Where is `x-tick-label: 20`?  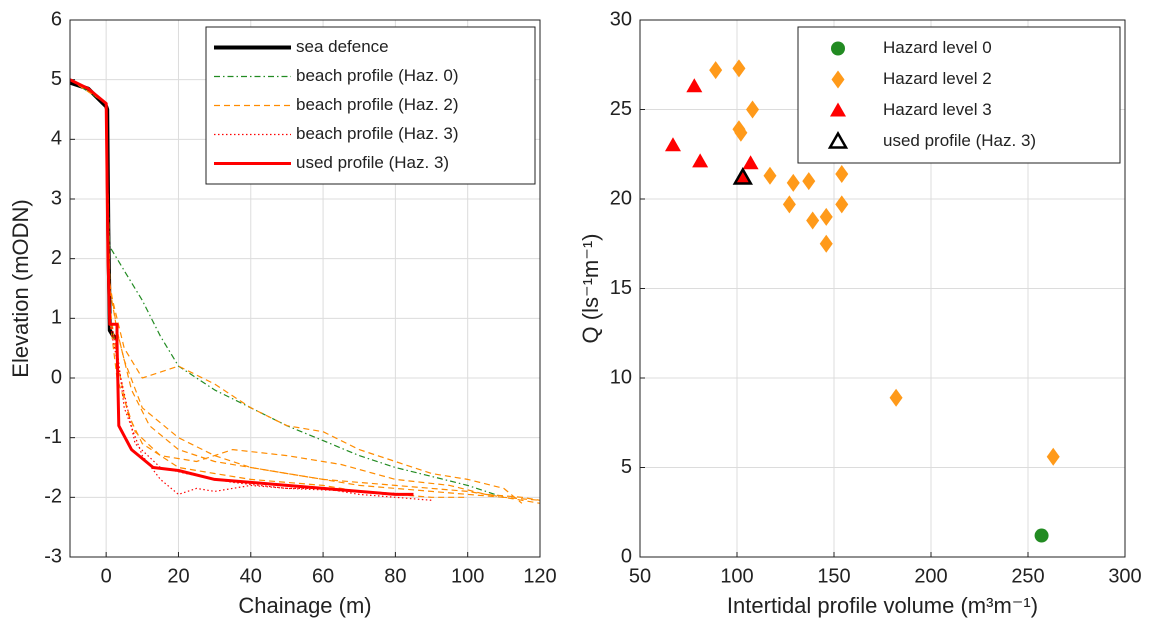 x-tick-label: 20 is located at coordinates (178, 576).